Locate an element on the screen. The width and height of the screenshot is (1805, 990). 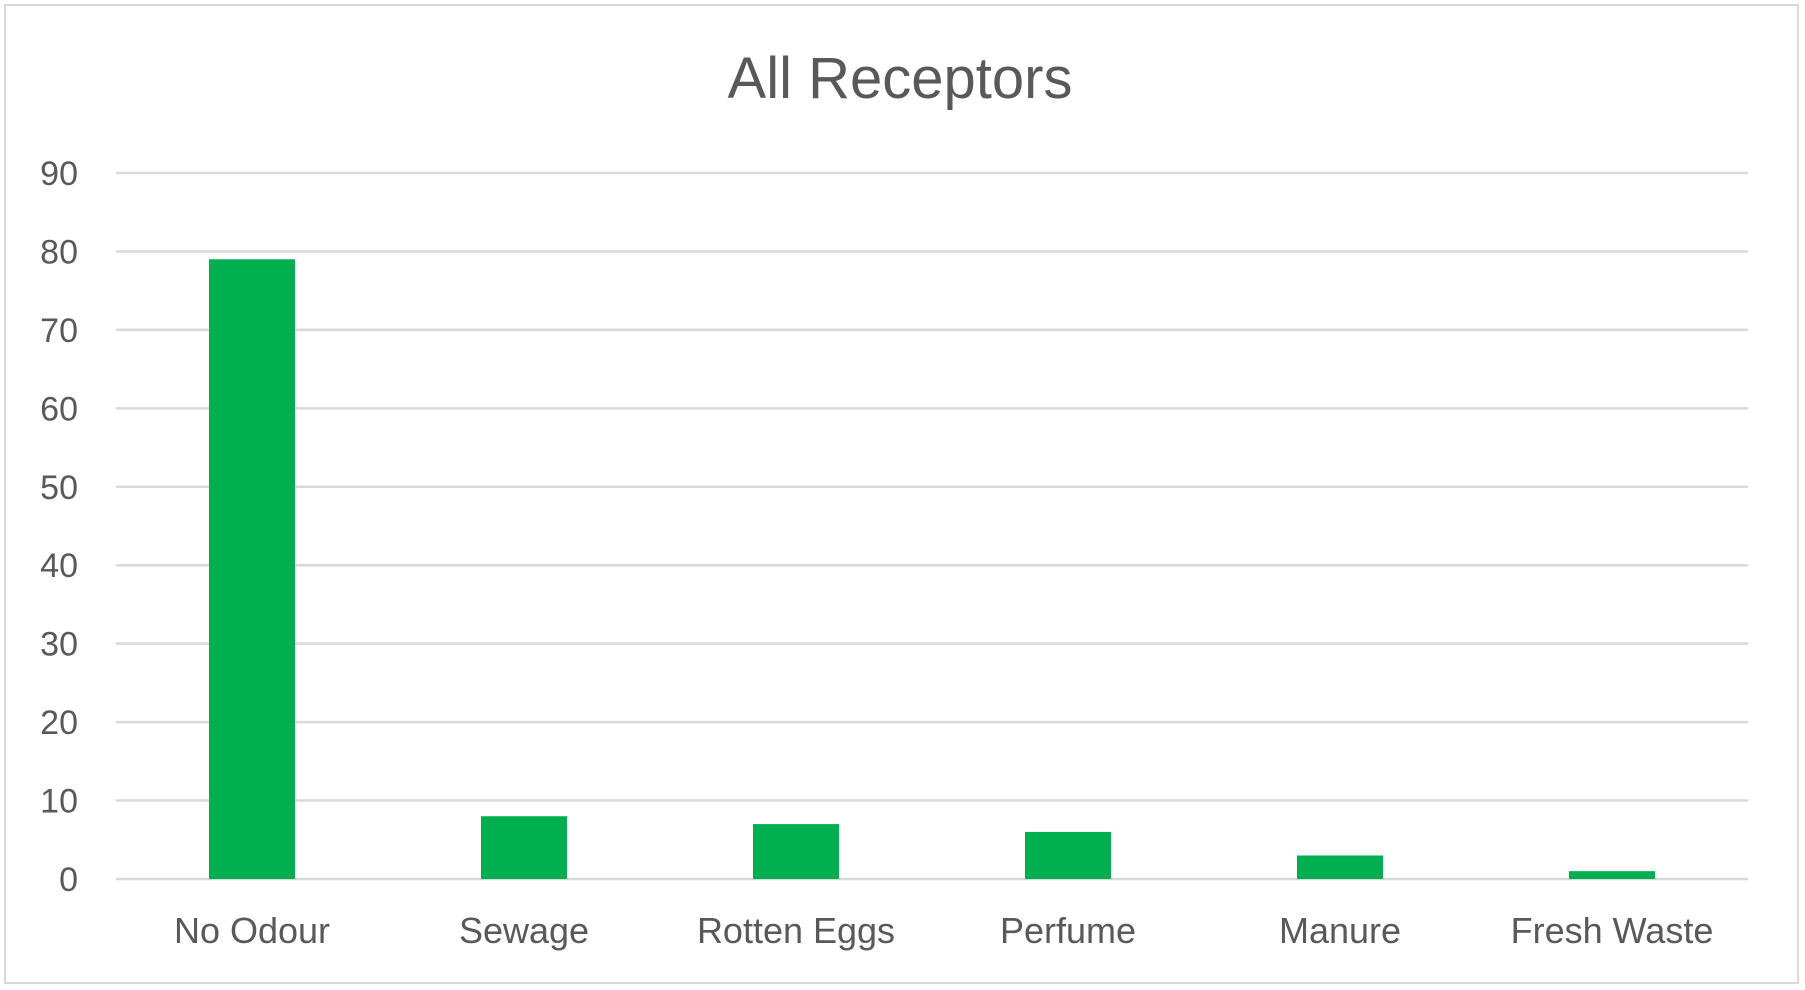
x-category-label: No Odour is located at coordinates (252, 930).